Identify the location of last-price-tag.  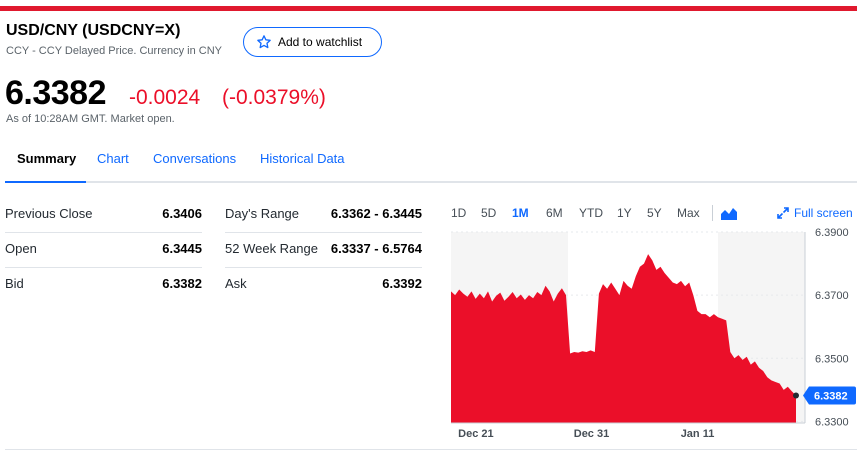
(829, 395).